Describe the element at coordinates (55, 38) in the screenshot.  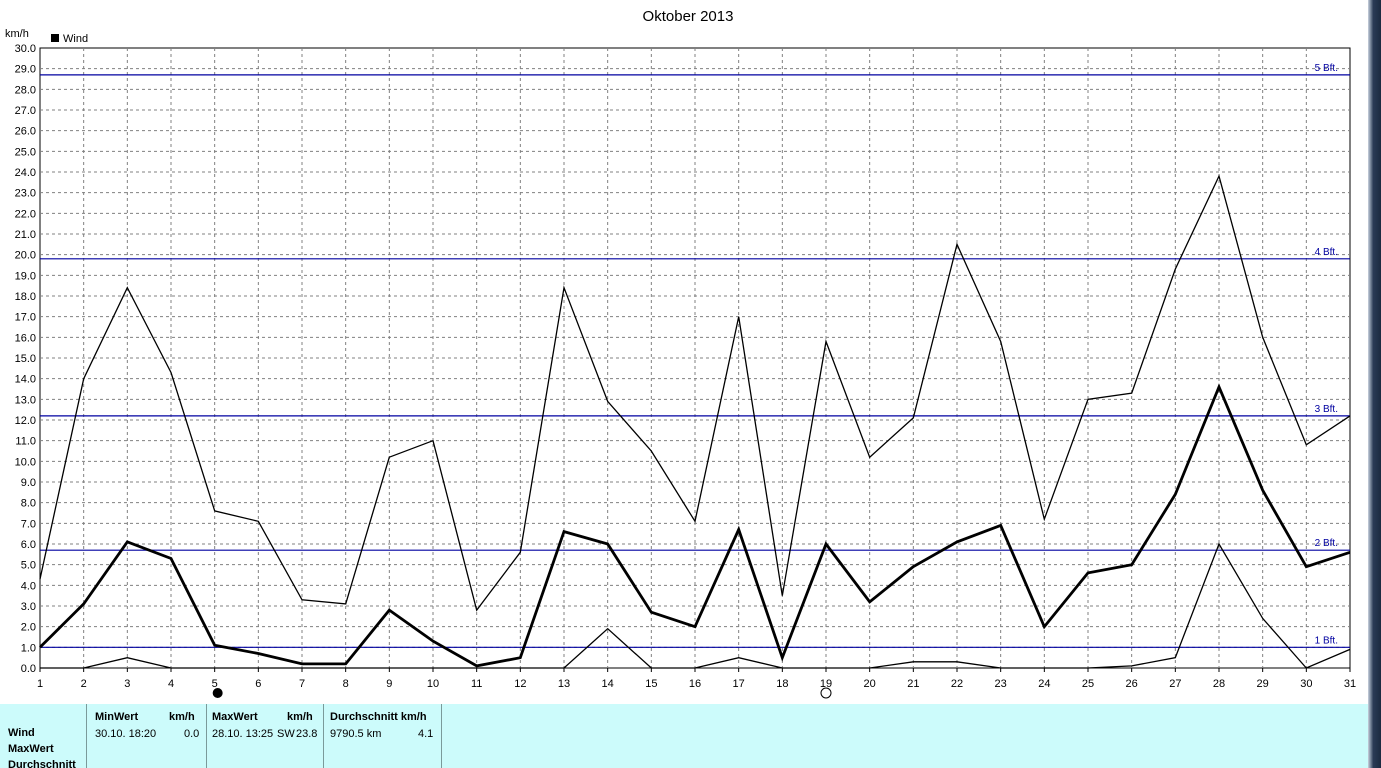
I see `legend-swatch` at that location.